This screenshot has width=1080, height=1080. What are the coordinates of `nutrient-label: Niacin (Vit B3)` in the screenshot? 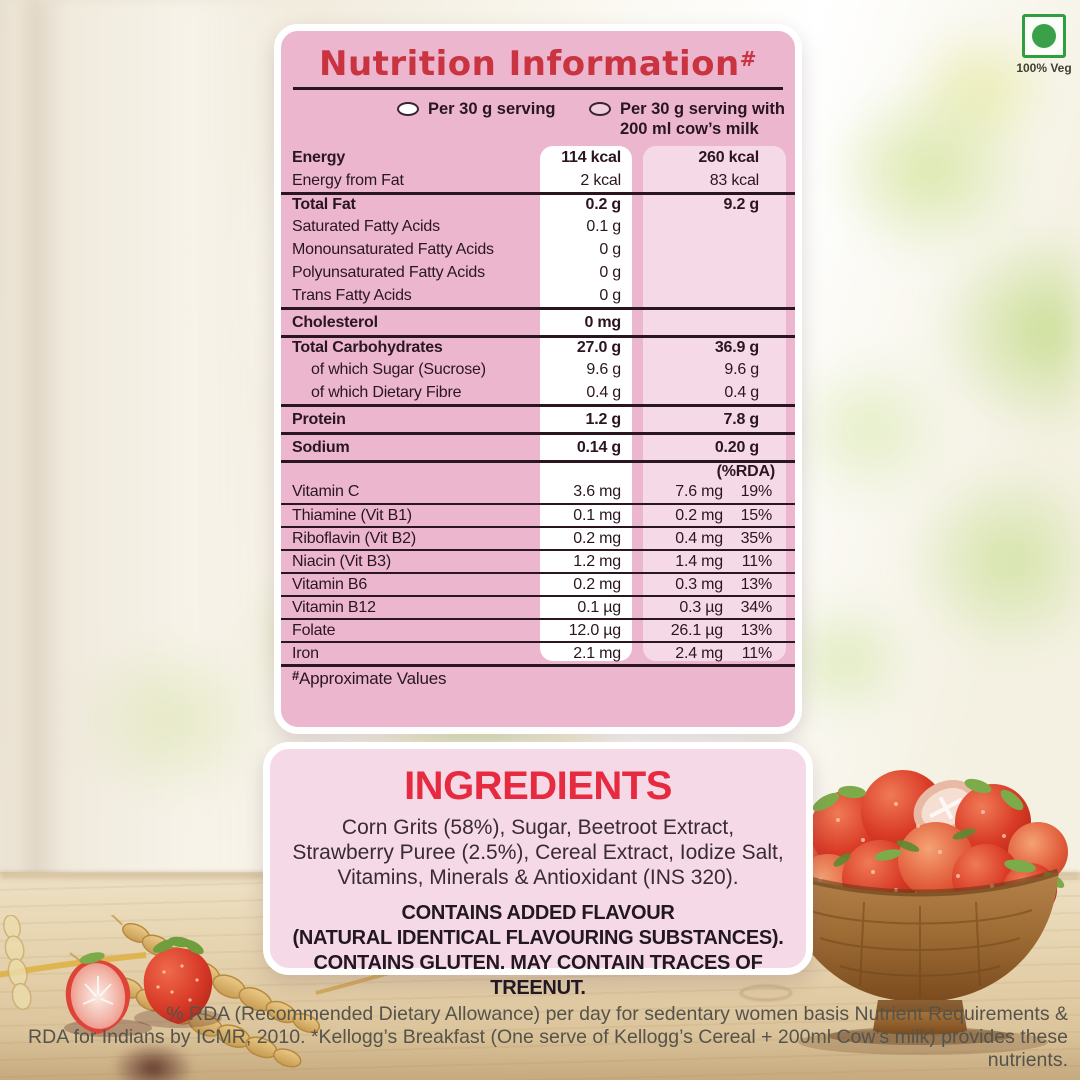 It's located at (341, 561).